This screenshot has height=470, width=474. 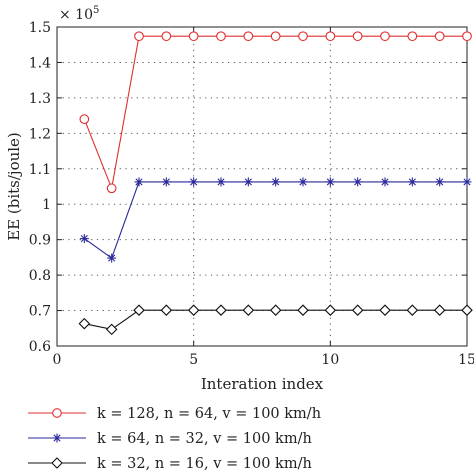 I want to click on legend-item: k = 64, n = 32, v = 100 km/h, so click(x=170, y=439).